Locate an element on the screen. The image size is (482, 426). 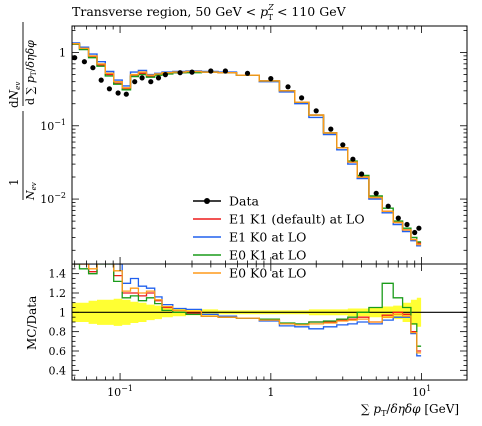
legend-marker is located at coordinates (207, 201).